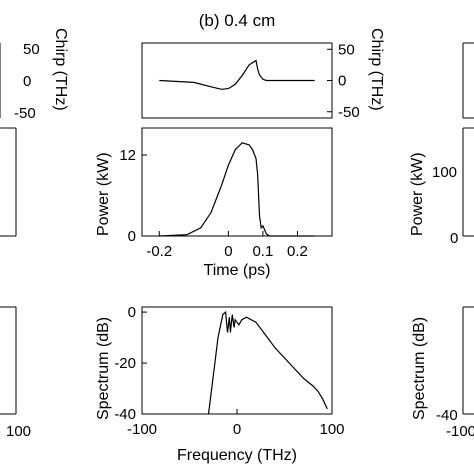  Describe the element at coordinates (349, 112) in the screenshot. I see `chirp-ytick-label: -50` at that location.